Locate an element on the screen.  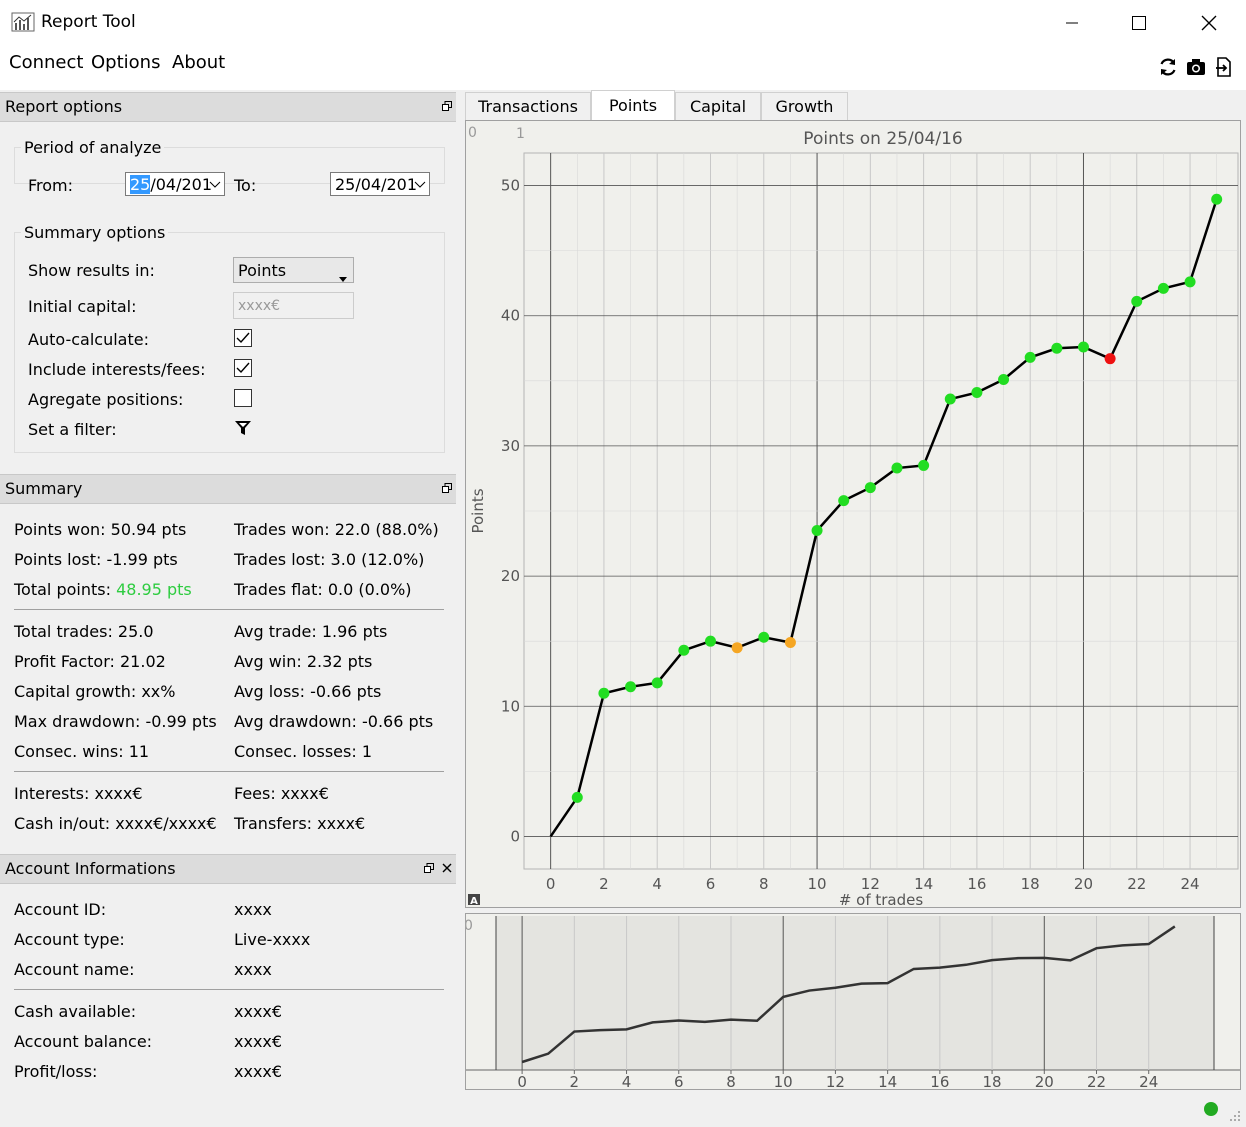
y-tick-label: 10 is located at coordinates (510, 706).